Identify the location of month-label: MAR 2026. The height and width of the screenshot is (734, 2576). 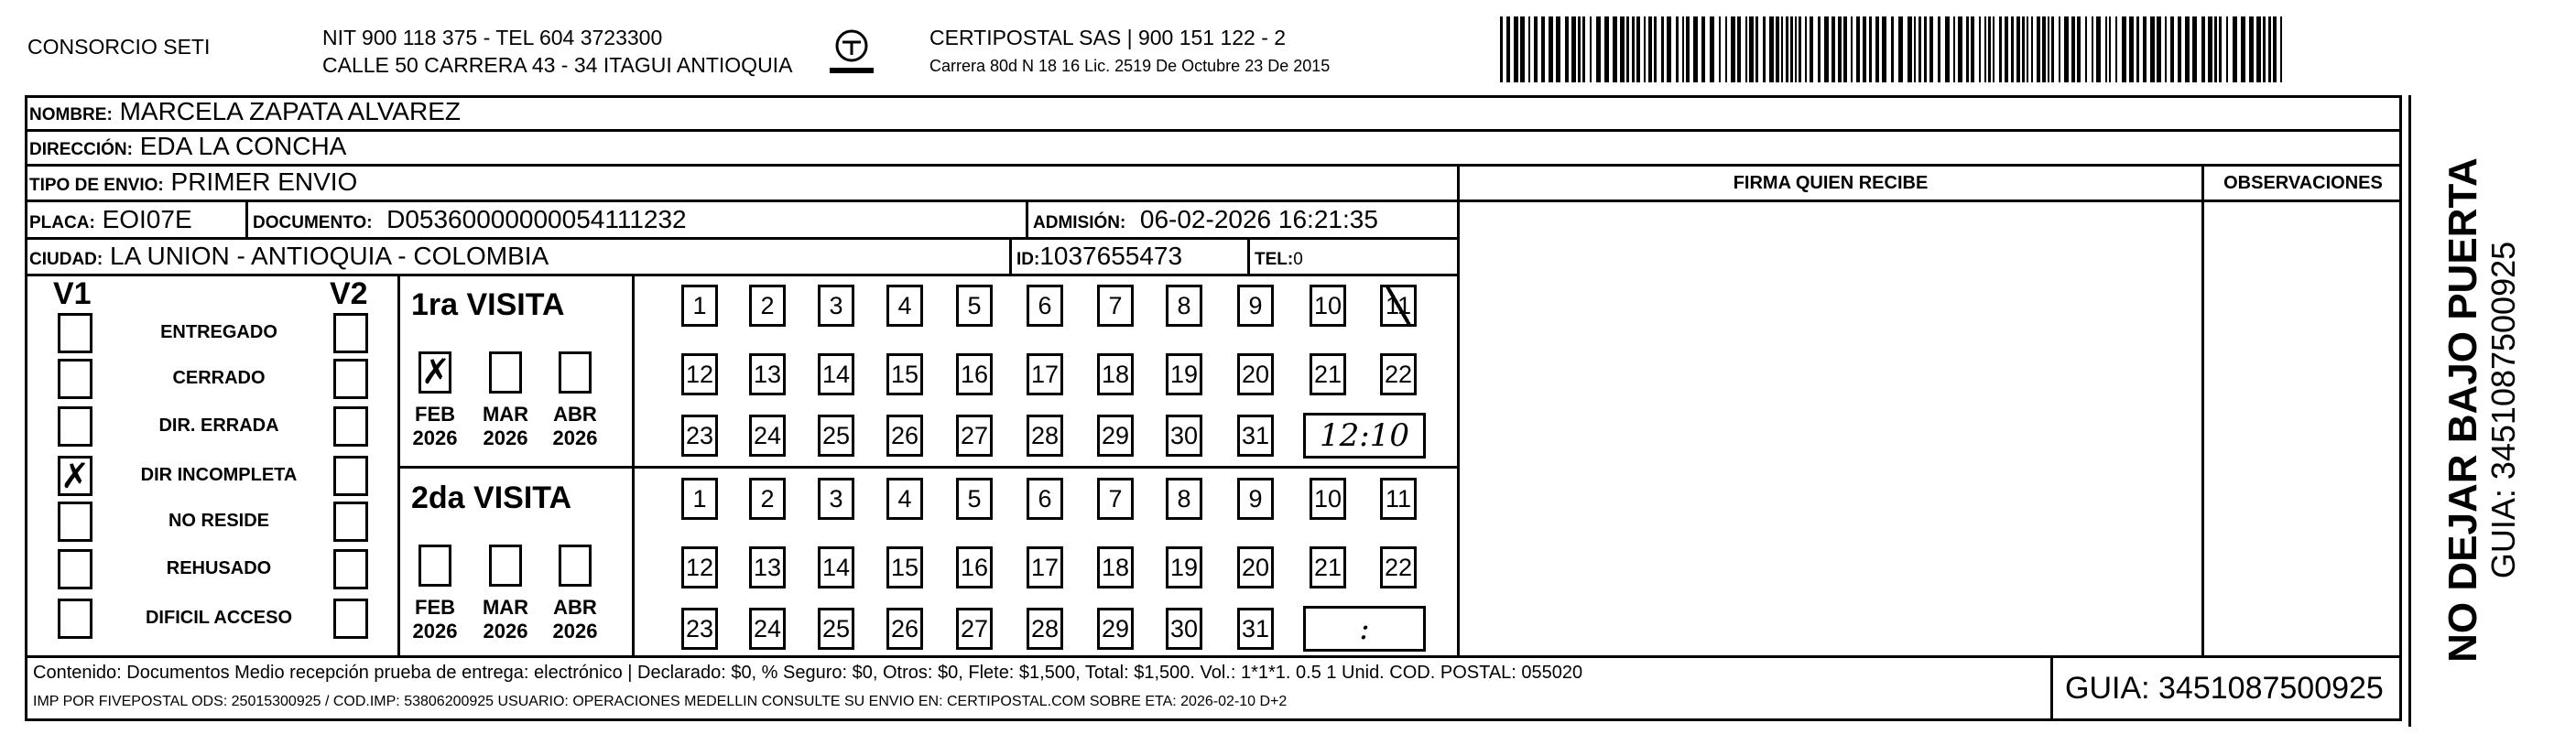
(505, 426).